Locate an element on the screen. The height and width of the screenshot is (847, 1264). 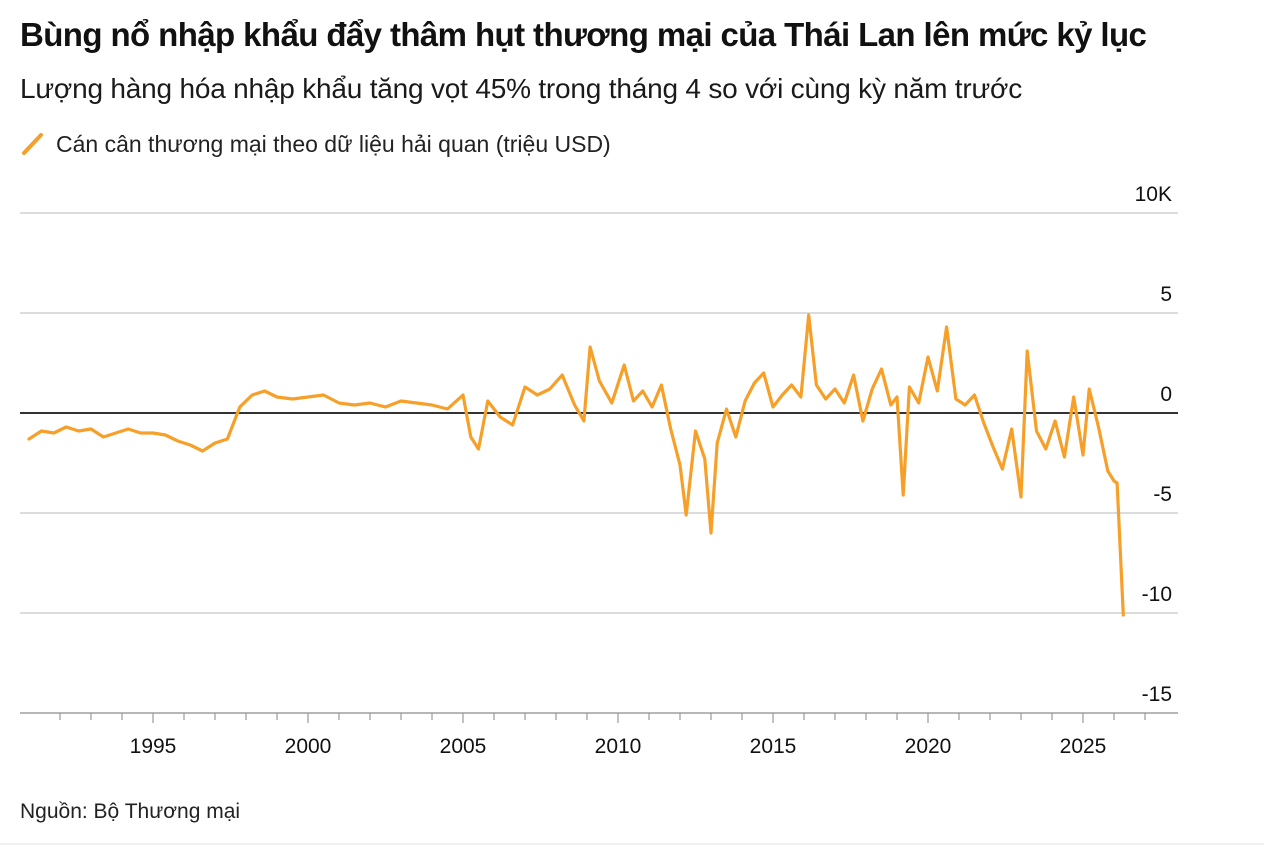
x-tick-label-2015: 2015 is located at coordinates (773, 746).